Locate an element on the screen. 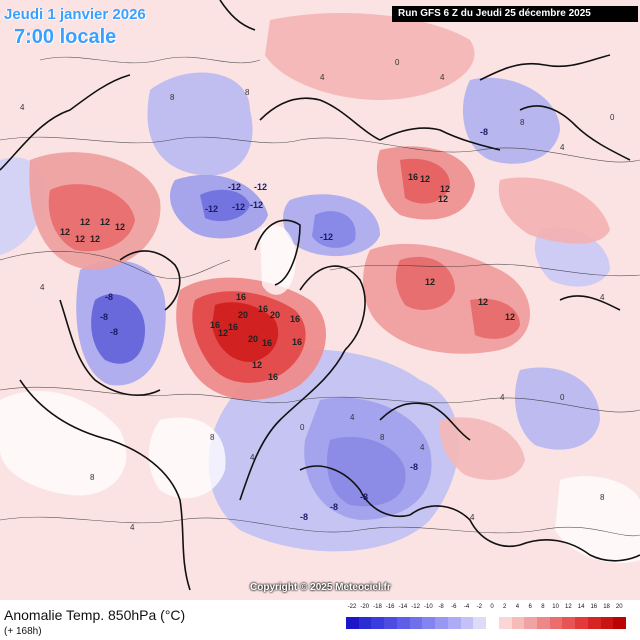 The image size is (640, 640). legend-tick-label: -2 is located at coordinates (479, 607).